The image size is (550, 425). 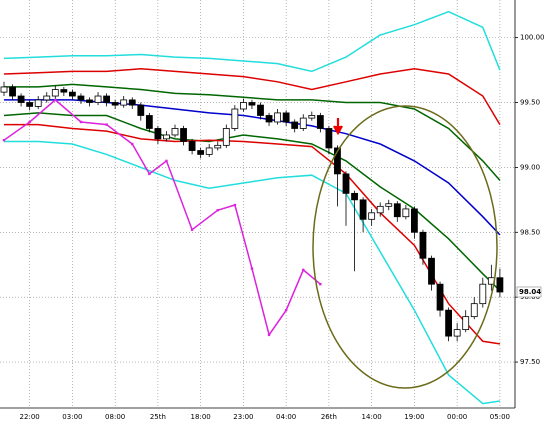 What do you see at coordinates (115, 417) in the screenshot?
I see `x-tick-label: 08:00` at bounding box center [115, 417].